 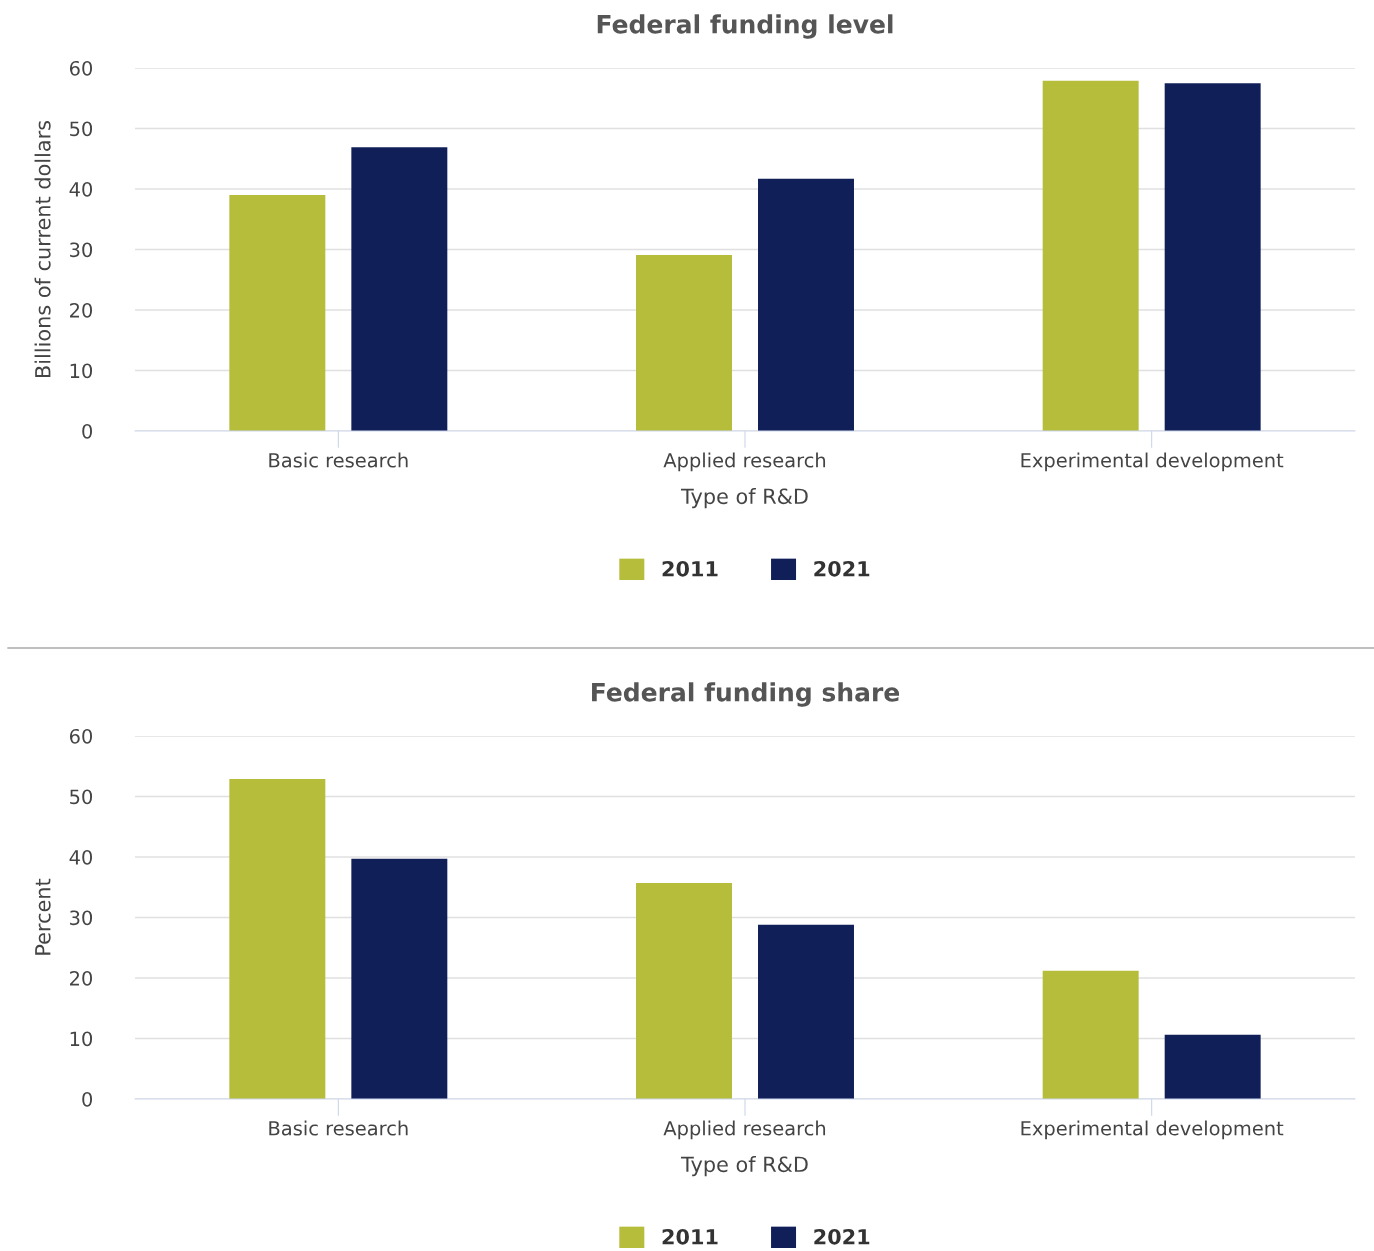 I want to click on y-axis-title: Billions of current dollars, so click(x=42, y=248).